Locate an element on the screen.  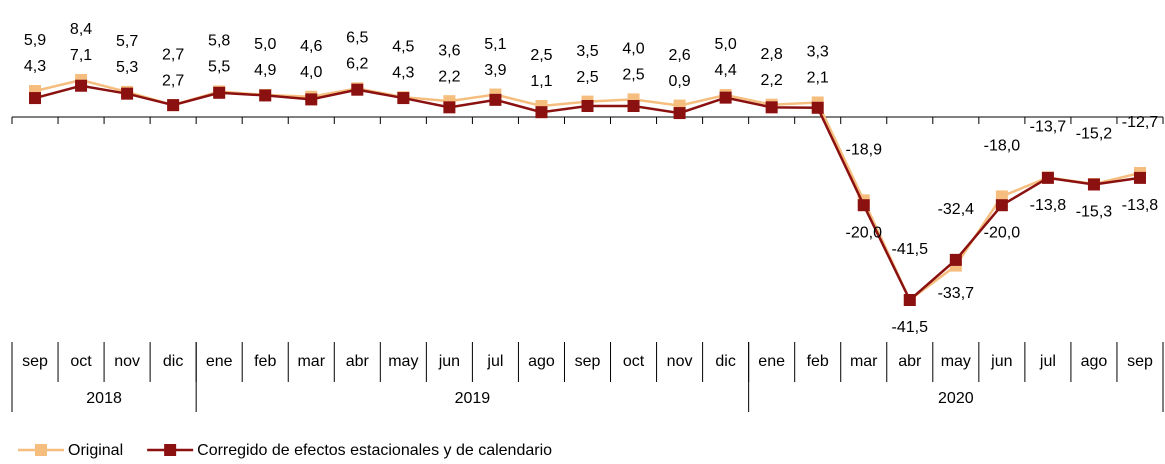
group-label: 2019 is located at coordinates (473, 398).